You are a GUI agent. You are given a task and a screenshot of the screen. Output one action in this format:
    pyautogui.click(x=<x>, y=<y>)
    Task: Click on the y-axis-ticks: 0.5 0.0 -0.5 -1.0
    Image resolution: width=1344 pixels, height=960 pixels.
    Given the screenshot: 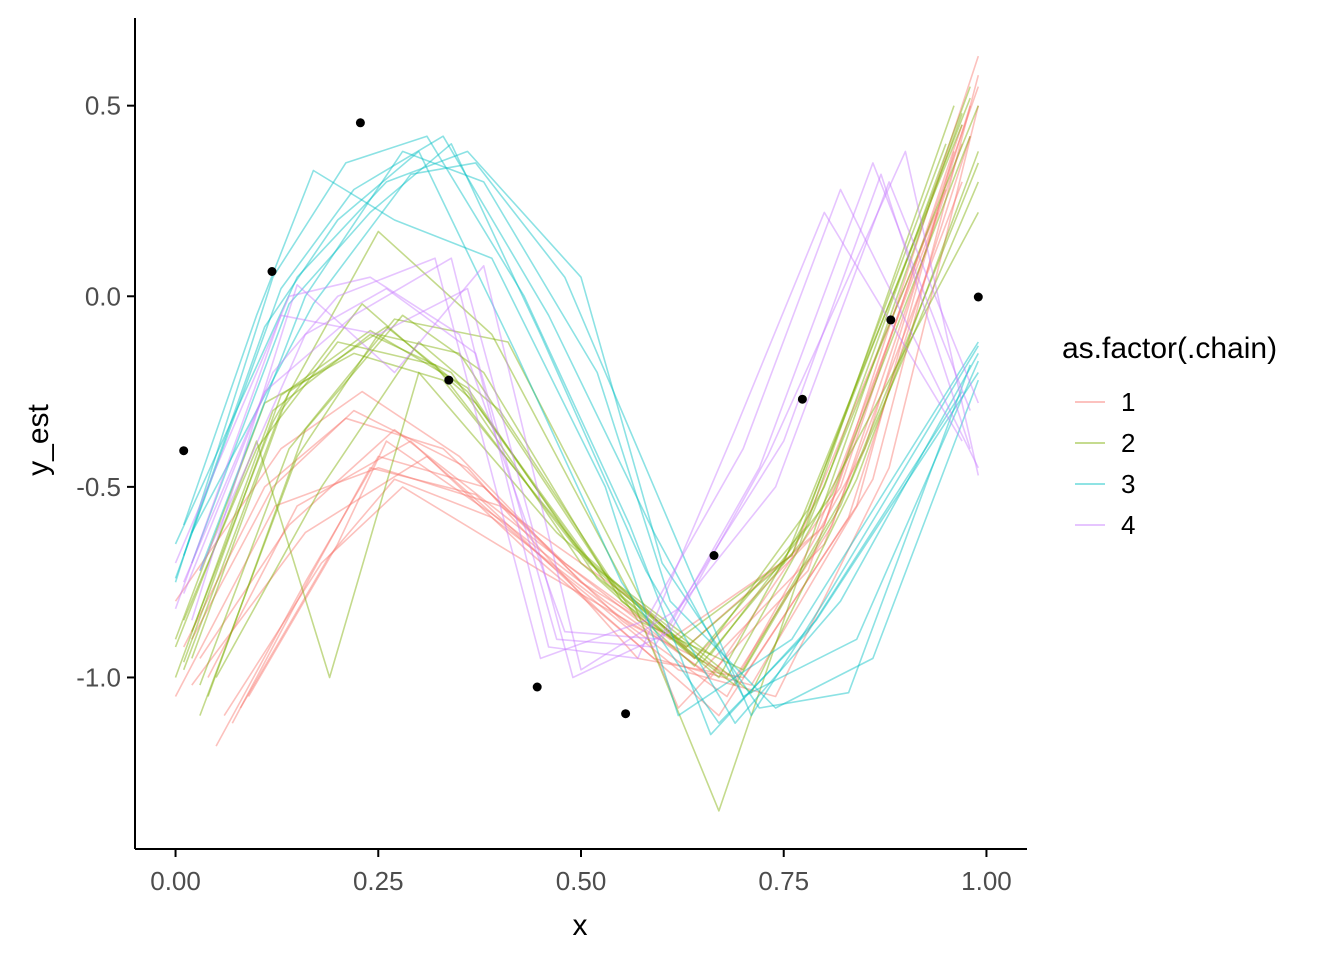 What is the action you would take?
    pyautogui.click(x=105, y=391)
    